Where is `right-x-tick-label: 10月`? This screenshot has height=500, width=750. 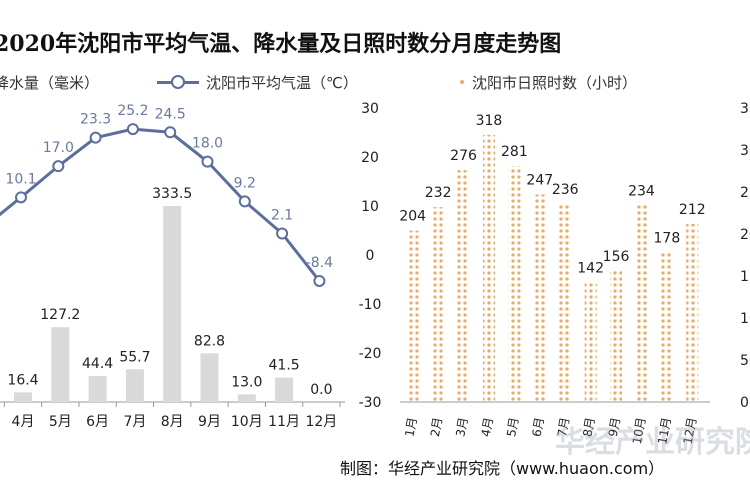
right-x-tick-label: 10月 is located at coordinates (639, 430).